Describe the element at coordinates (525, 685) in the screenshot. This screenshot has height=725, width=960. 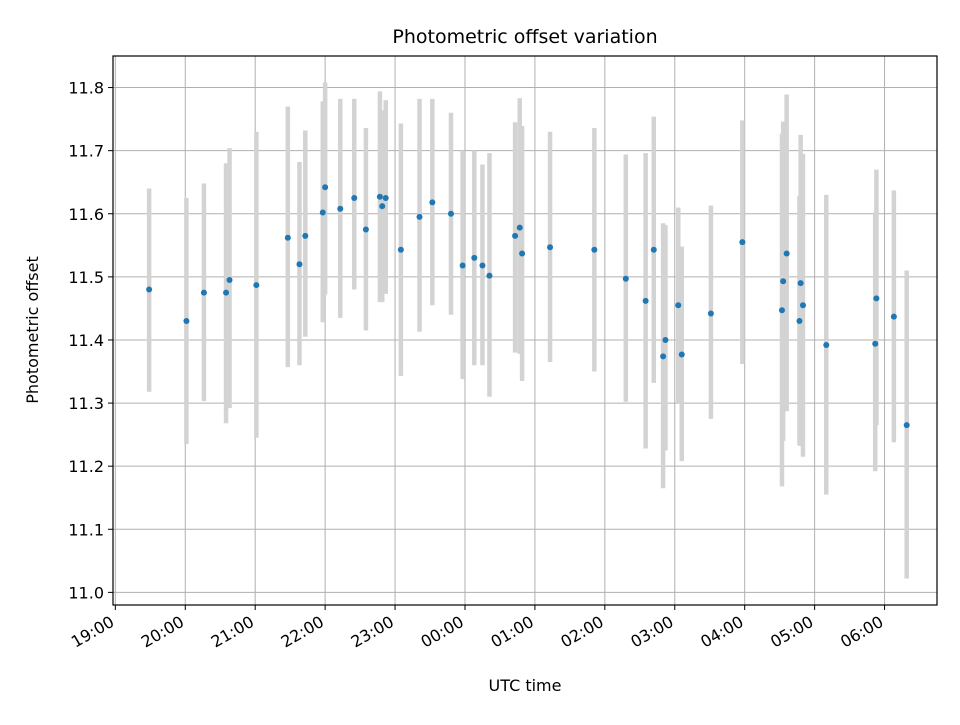
I see `x-axis-title: UTC time` at that location.